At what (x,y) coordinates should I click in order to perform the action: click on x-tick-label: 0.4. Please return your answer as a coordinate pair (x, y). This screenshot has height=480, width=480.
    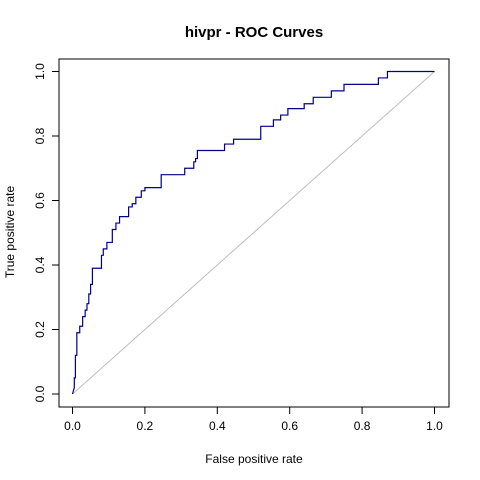
    Looking at the image, I should click on (217, 426).